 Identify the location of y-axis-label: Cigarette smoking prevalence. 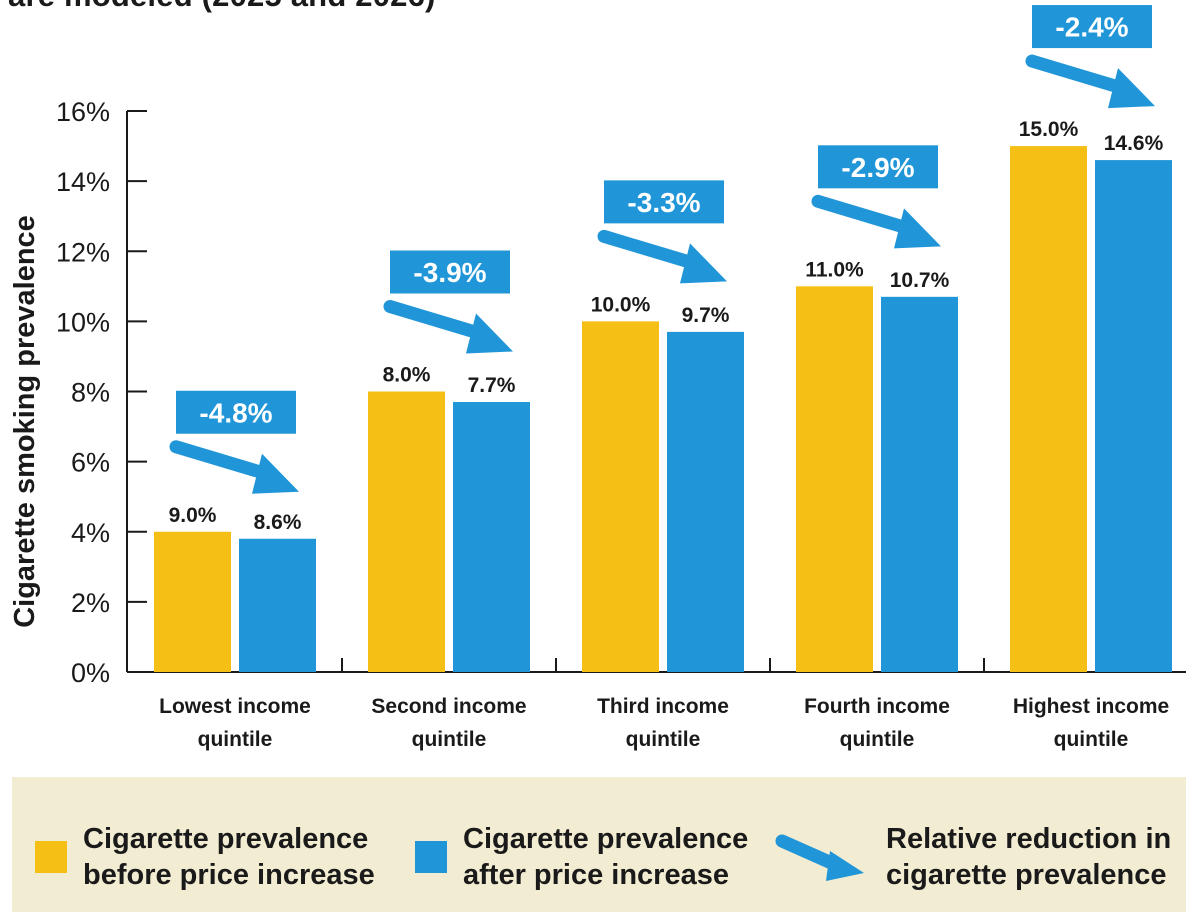
(25, 421).